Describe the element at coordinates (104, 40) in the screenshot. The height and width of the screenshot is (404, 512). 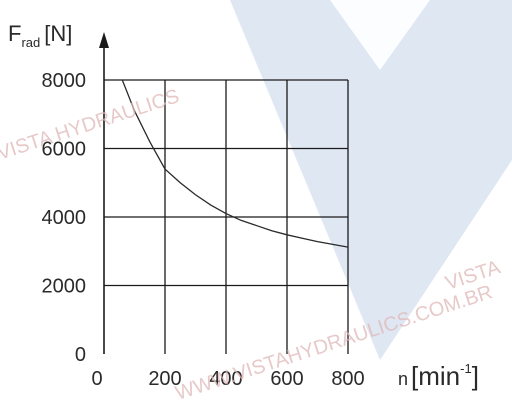
I see `y-axis-arrow` at that location.